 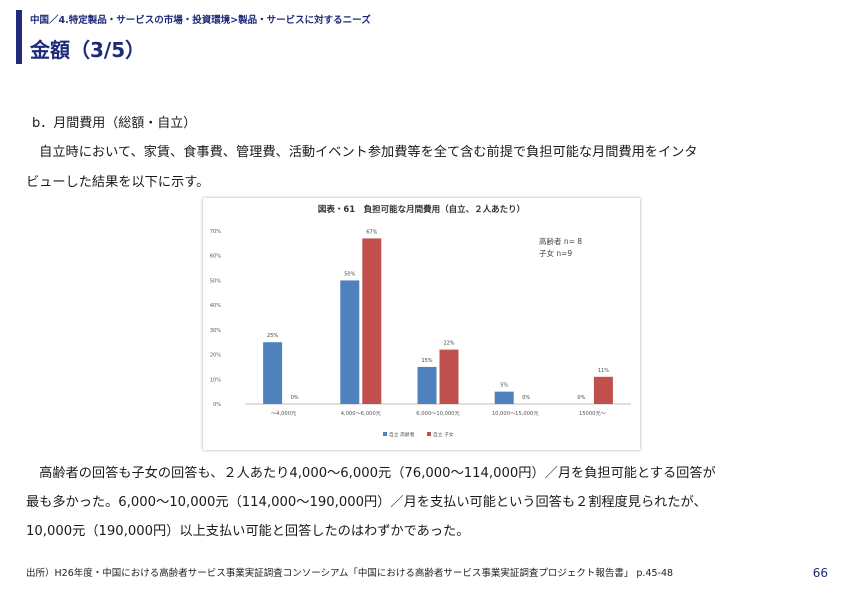 I want to click on y-tick-label: 30%, so click(x=215, y=331).